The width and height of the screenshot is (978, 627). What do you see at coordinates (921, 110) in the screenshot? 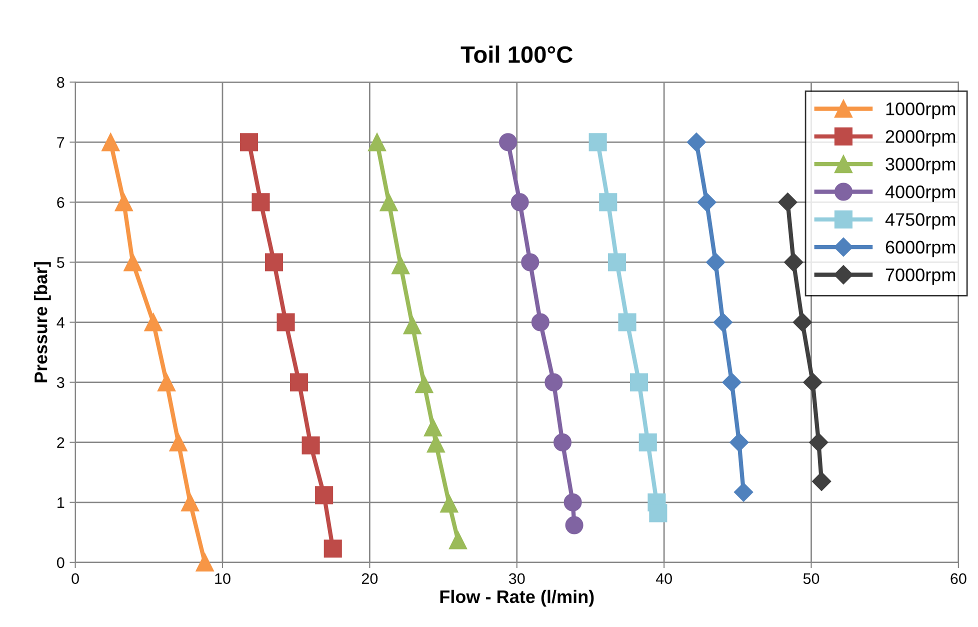
I see `legend-label: 1000rpm` at bounding box center [921, 110].